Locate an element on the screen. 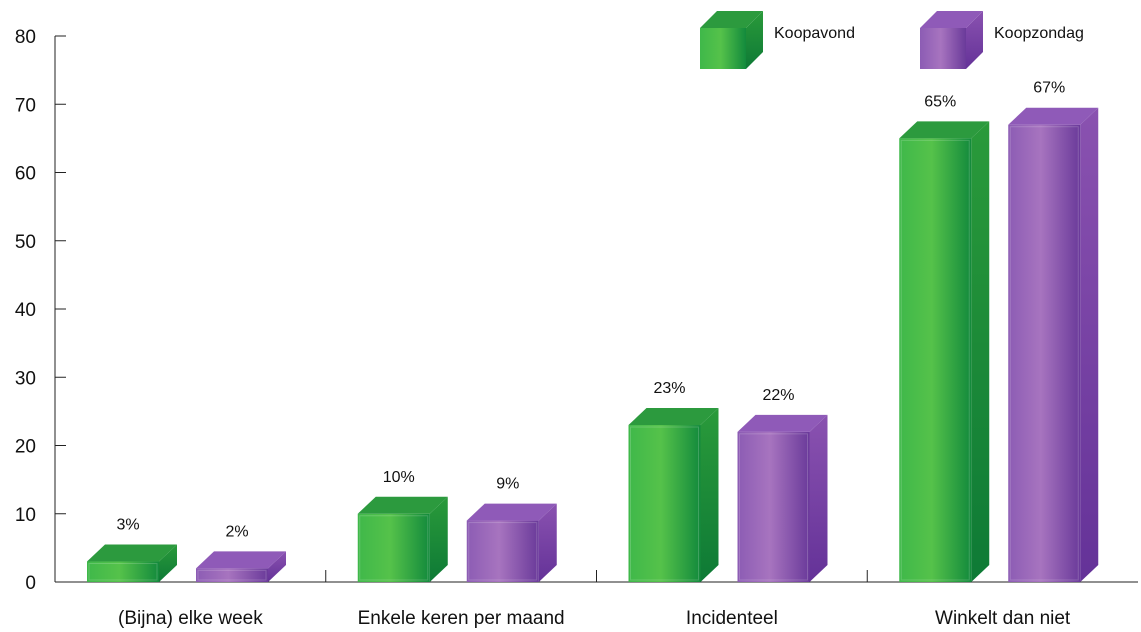 This screenshot has width=1141, height=632. legend-item-koopzondag: Koopzondag is located at coordinates (1002, 40).